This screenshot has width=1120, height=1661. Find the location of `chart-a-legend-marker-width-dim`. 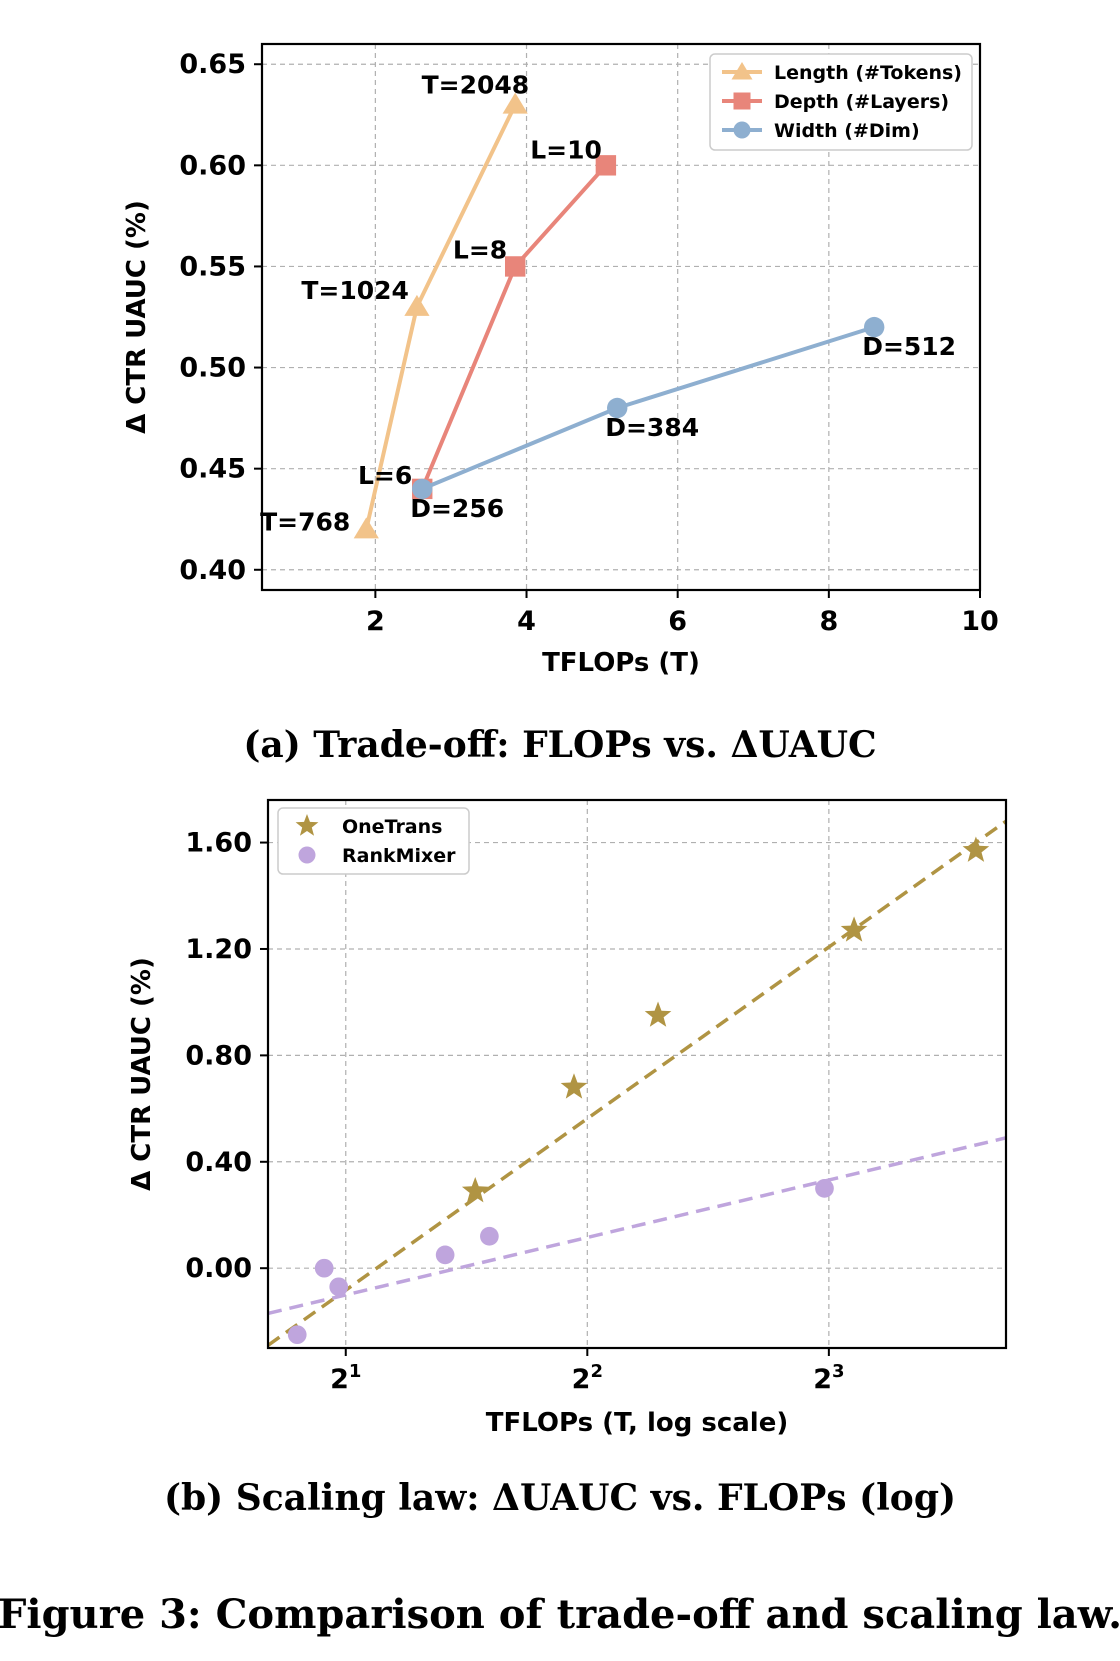

chart-a-legend-marker-width-dim is located at coordinates (742, 130).